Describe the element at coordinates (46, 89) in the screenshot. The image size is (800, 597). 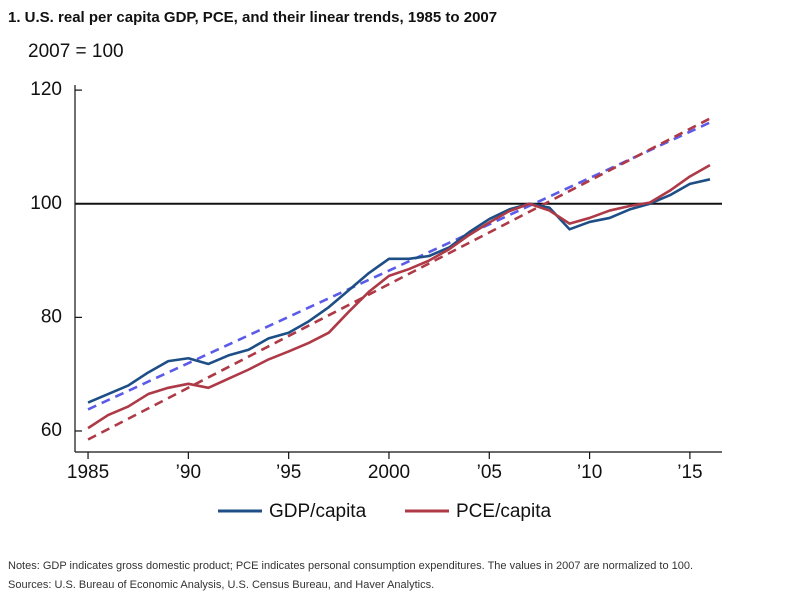
I see `y-tick-label: 120` at that location.